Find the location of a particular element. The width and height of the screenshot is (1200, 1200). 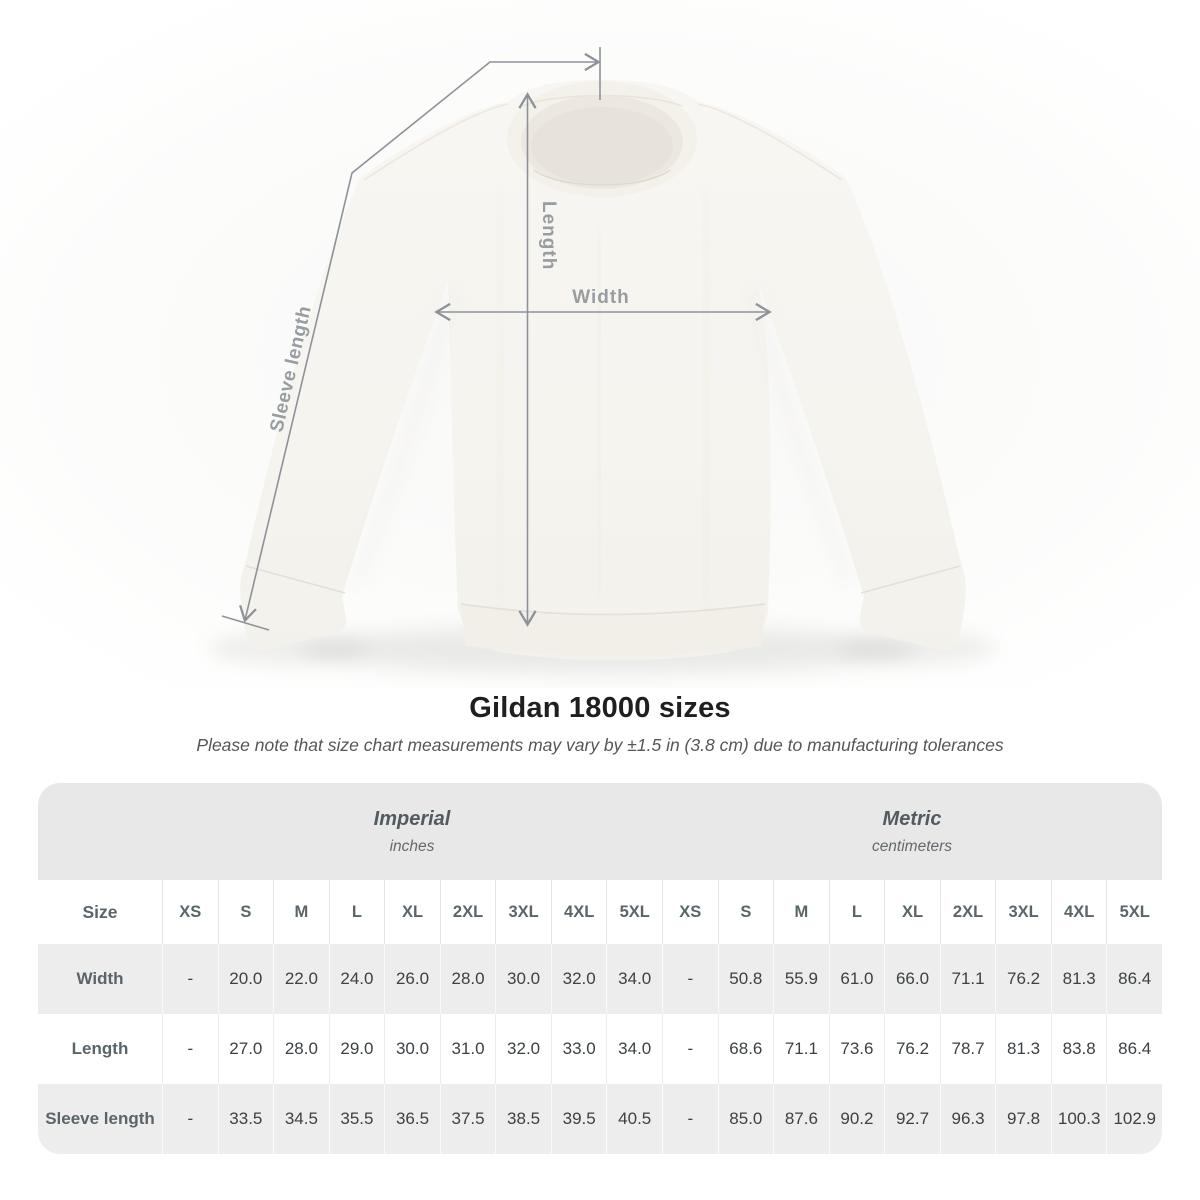

col-header-imperial-m: M is located at coordinates (301, 912).